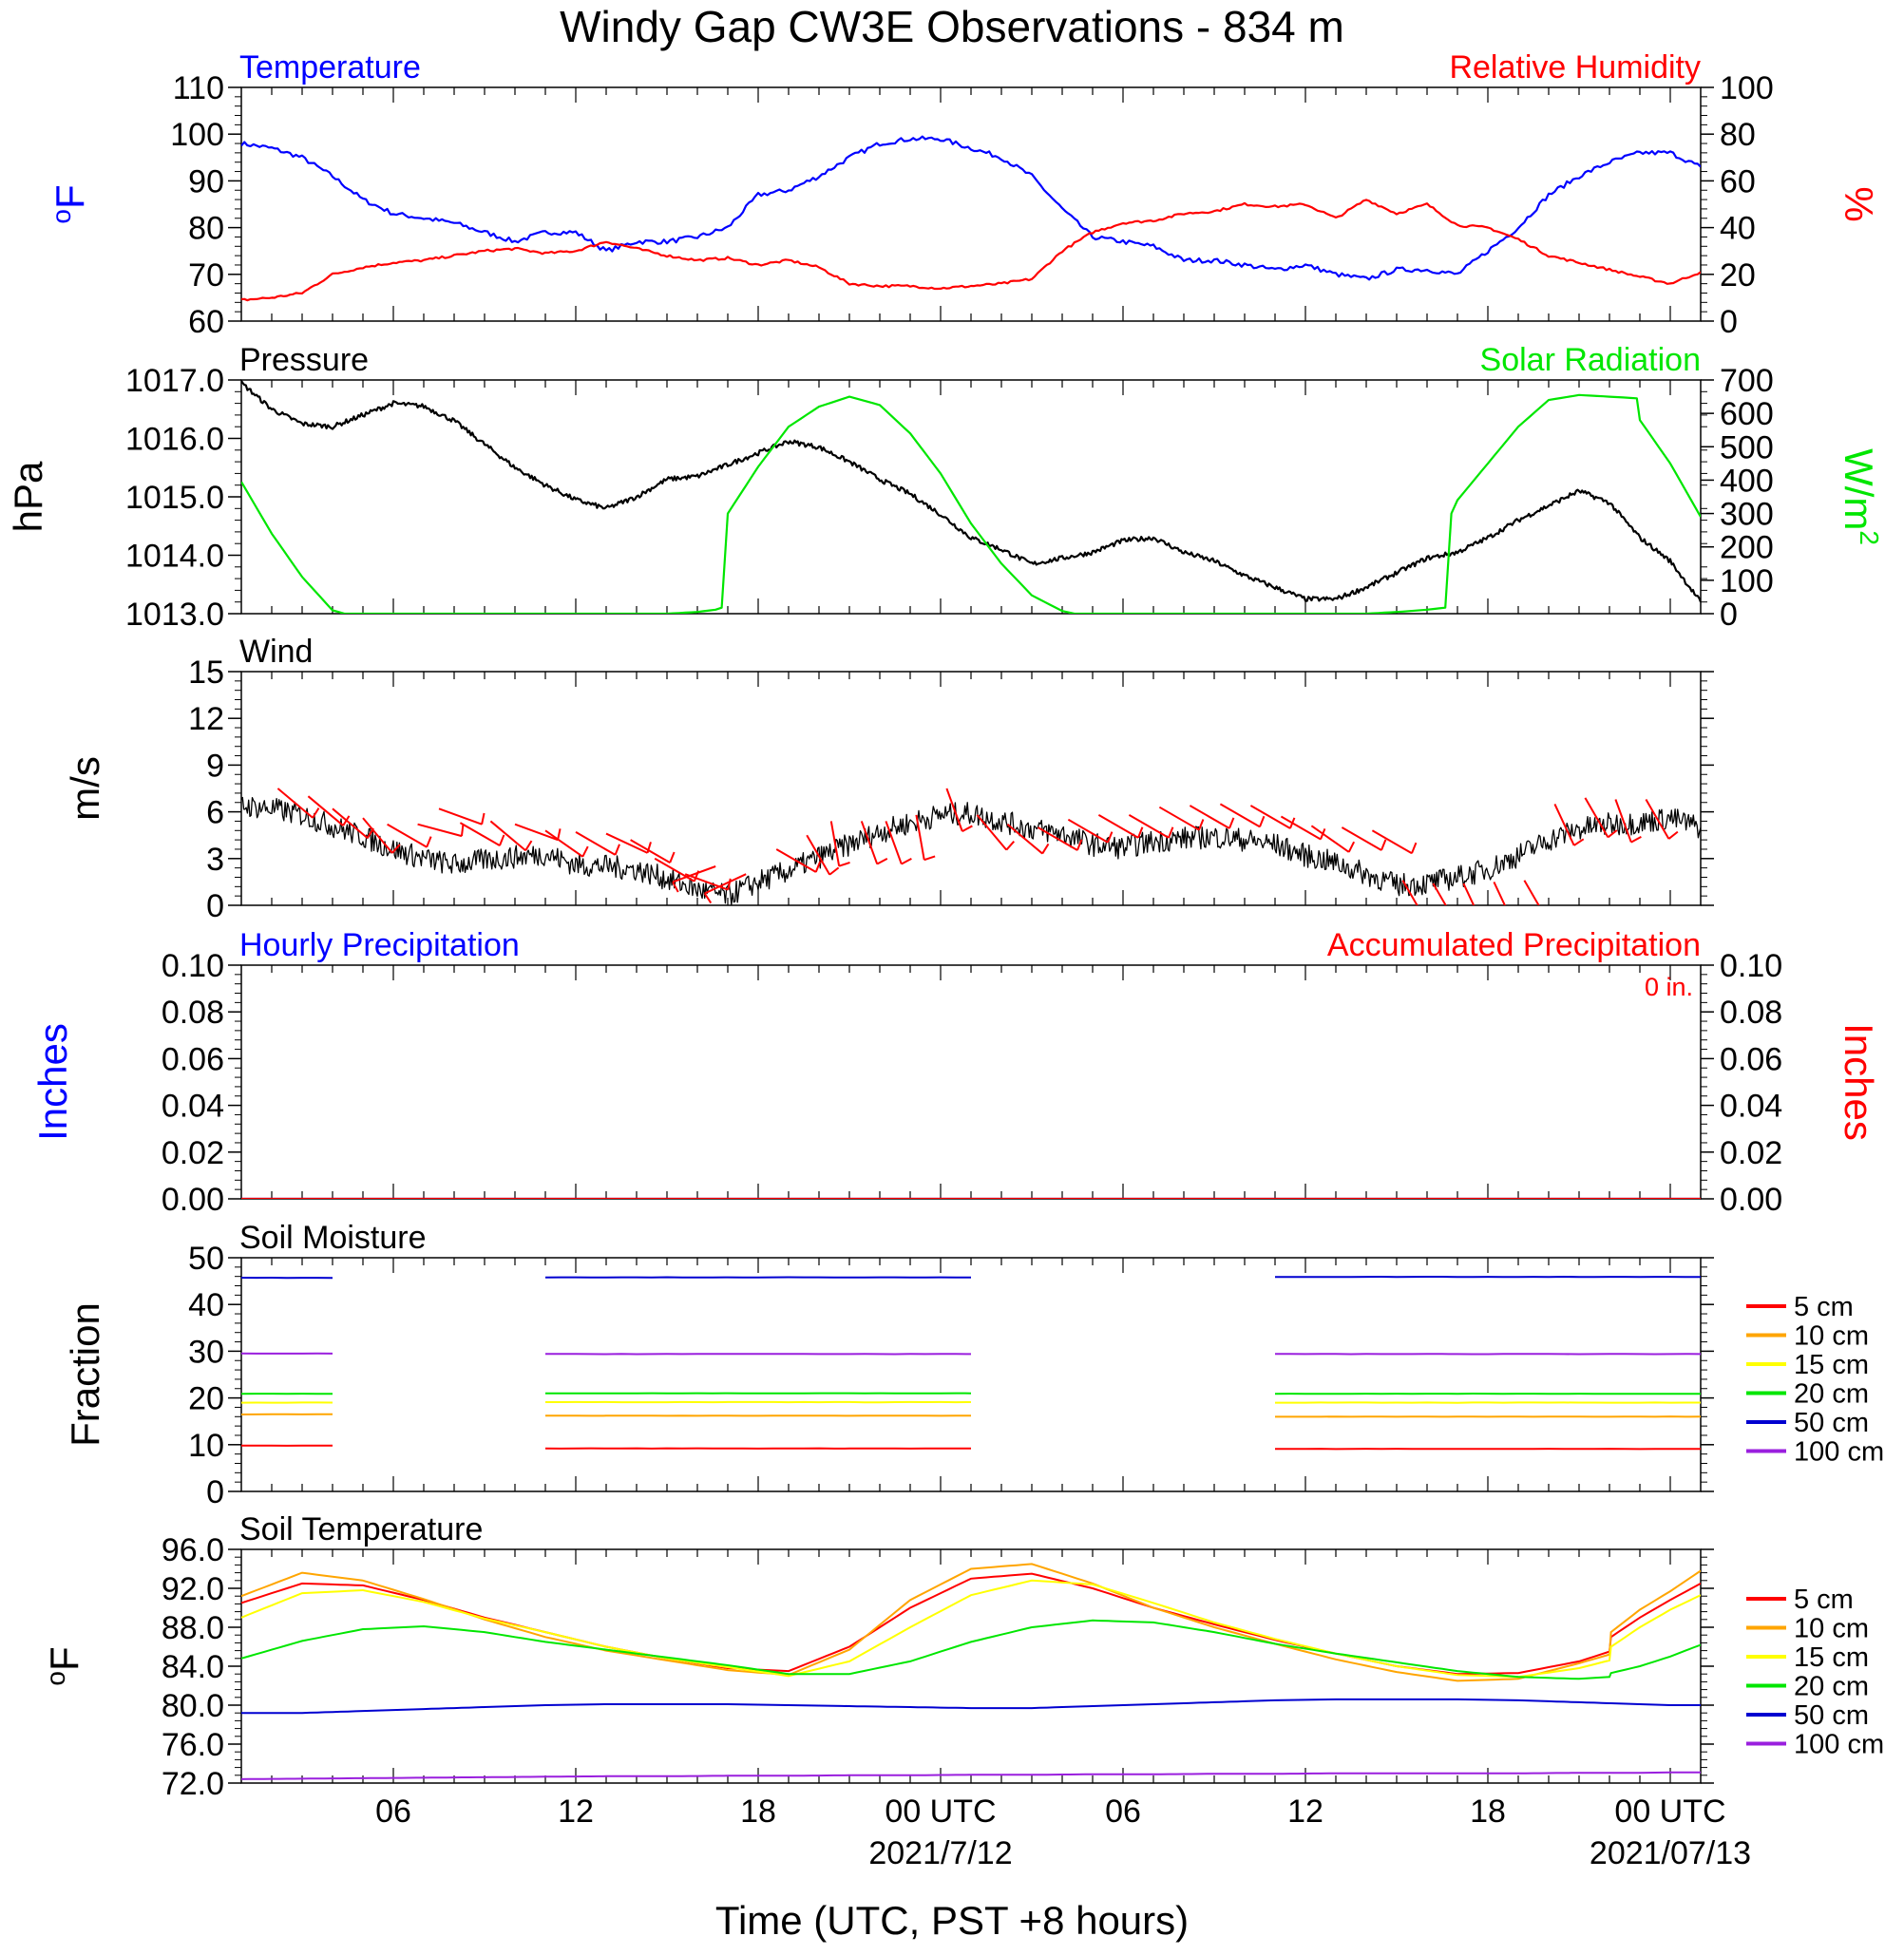  Describe the element at coordinates (1669, 1812) in the screenshot. I see `x-tick-label: 00 UTC` at that location.